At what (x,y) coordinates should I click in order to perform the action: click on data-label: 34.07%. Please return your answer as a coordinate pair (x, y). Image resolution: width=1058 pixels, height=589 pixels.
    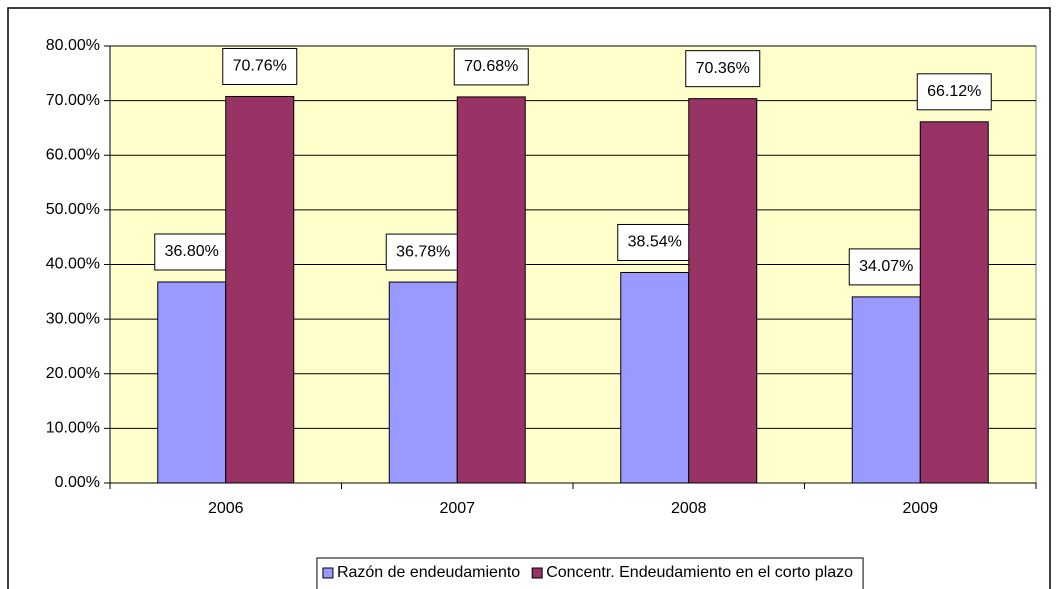
    Looking at the image, I should click on (886, 266).